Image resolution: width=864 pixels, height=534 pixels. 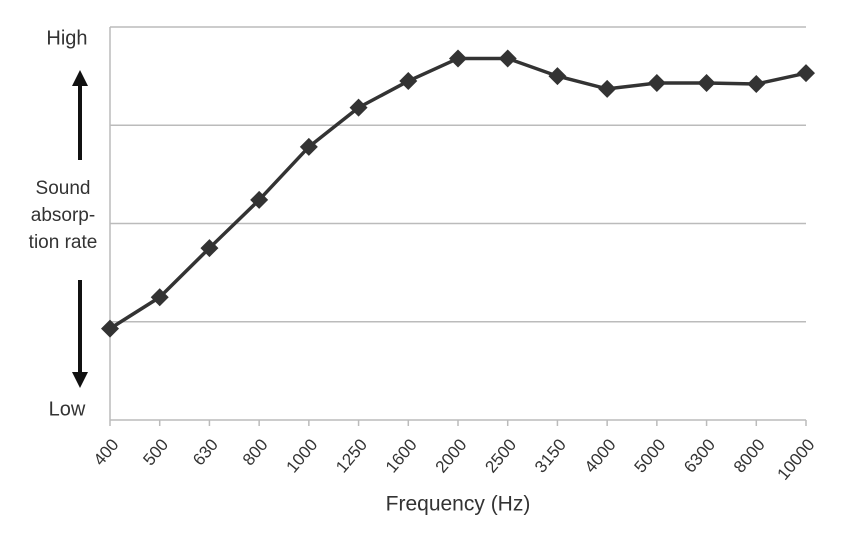 What do you see at coordinates (67, 409) in the screenshot?
I see `y-tick-label: Low` at bounding box center [67, 409].